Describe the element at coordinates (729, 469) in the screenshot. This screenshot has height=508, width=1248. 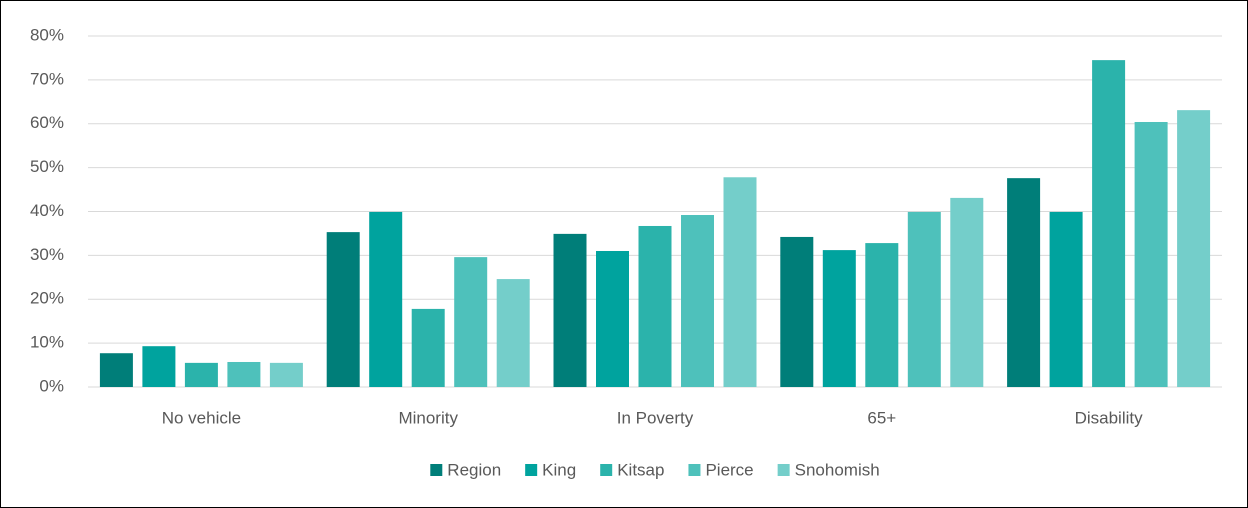
I see `legend-label: Pierce` at that location.